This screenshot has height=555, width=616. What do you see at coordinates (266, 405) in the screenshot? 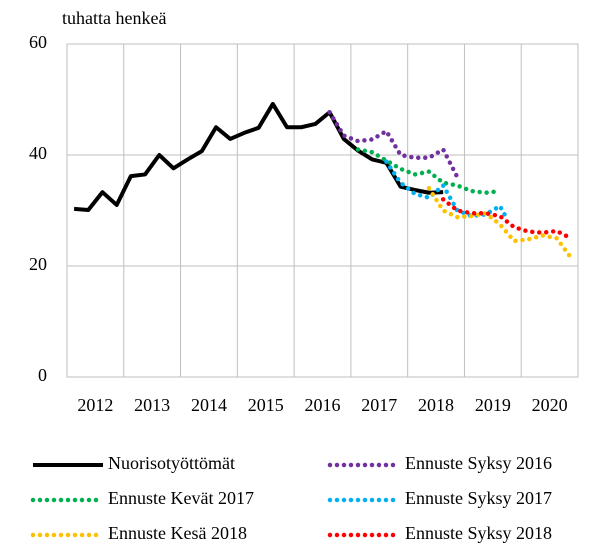
I see `x-tick-label: 2015` at bounding box center [266, 405].